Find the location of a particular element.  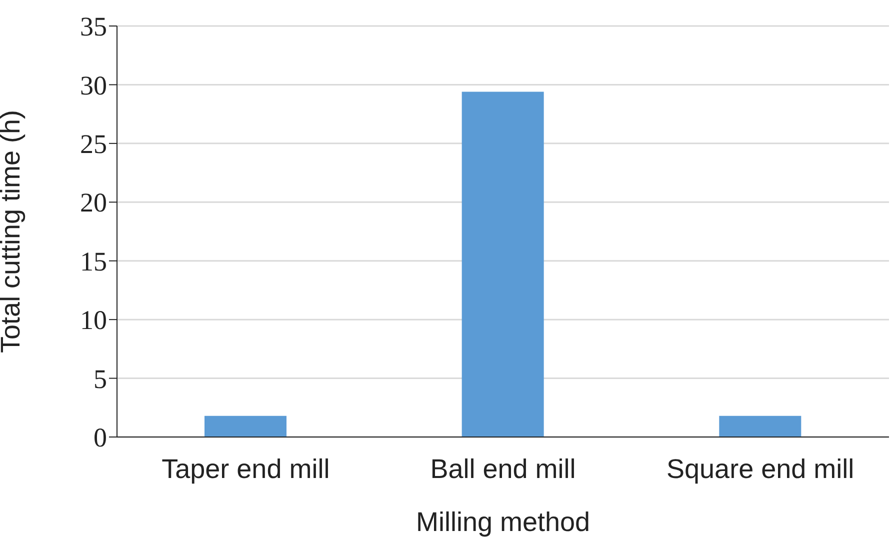

x-axis-title: Milling method is located at coordinates (503, 522).